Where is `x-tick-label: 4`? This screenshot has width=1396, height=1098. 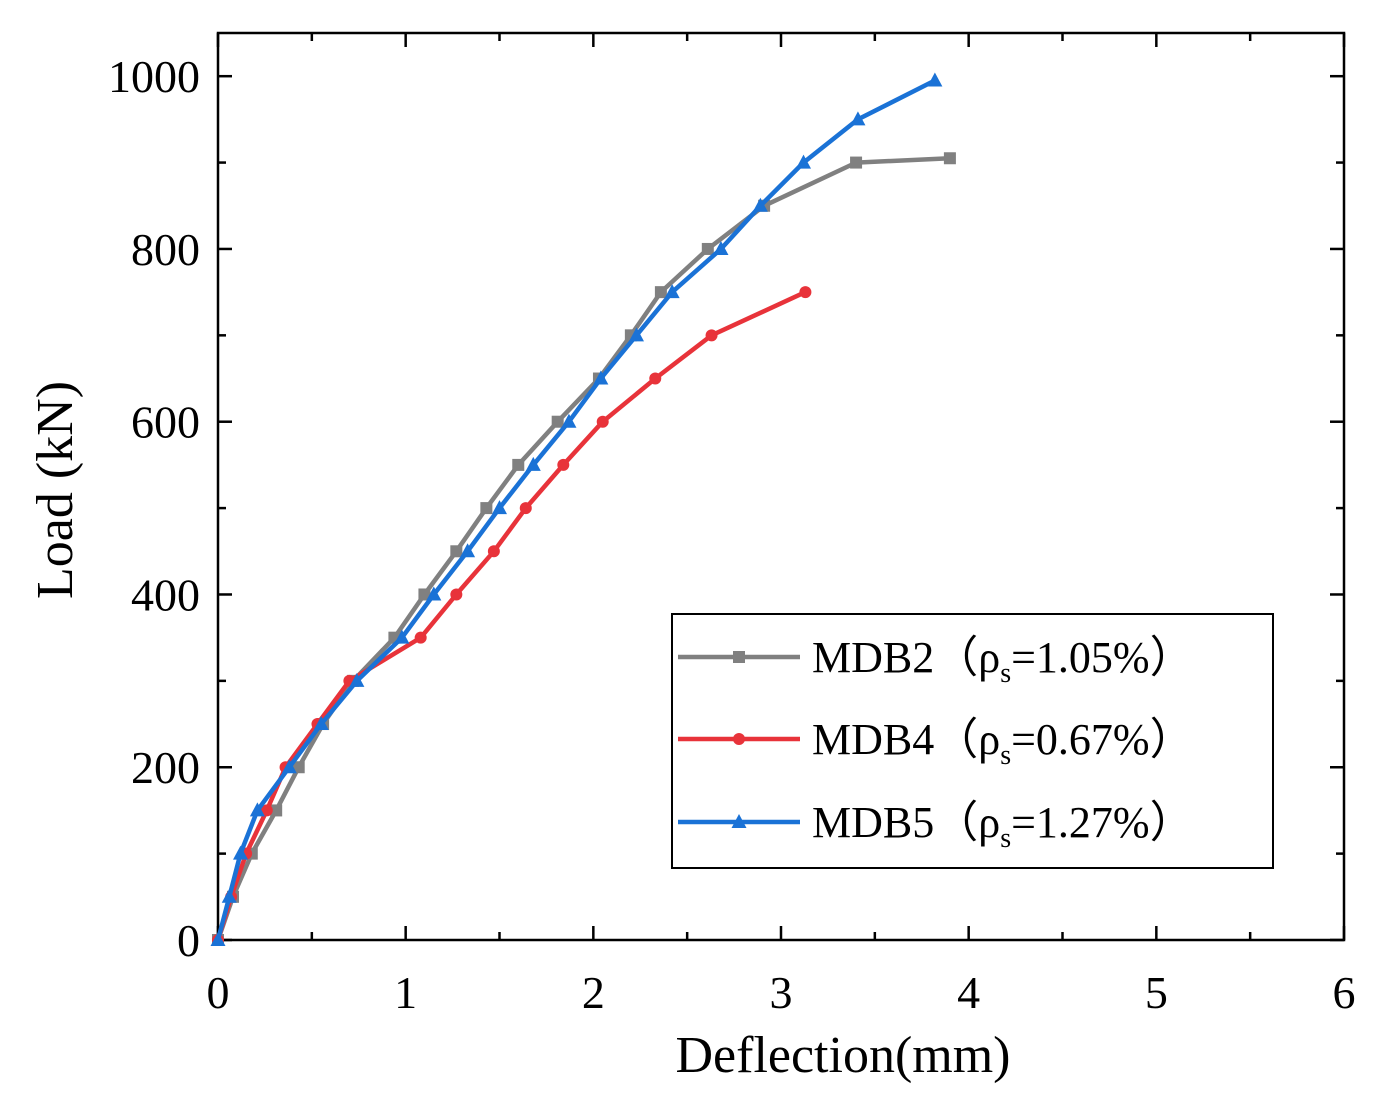 x-tick-label: 4 is located at coordinates (968, 992).